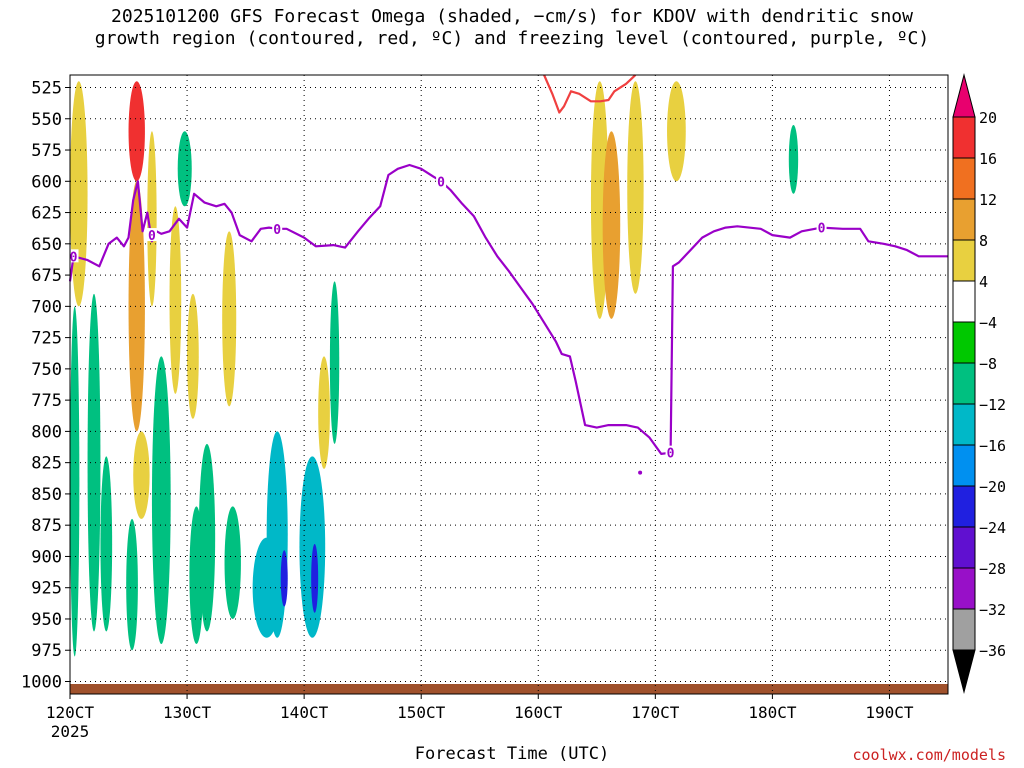 Image resolution: width=1024 pixels, height=768 pixels. What do you see at coordinates (46, 245) in the screenshot?
I see `y-tick-label: 650` at bounding box center [46, 245].